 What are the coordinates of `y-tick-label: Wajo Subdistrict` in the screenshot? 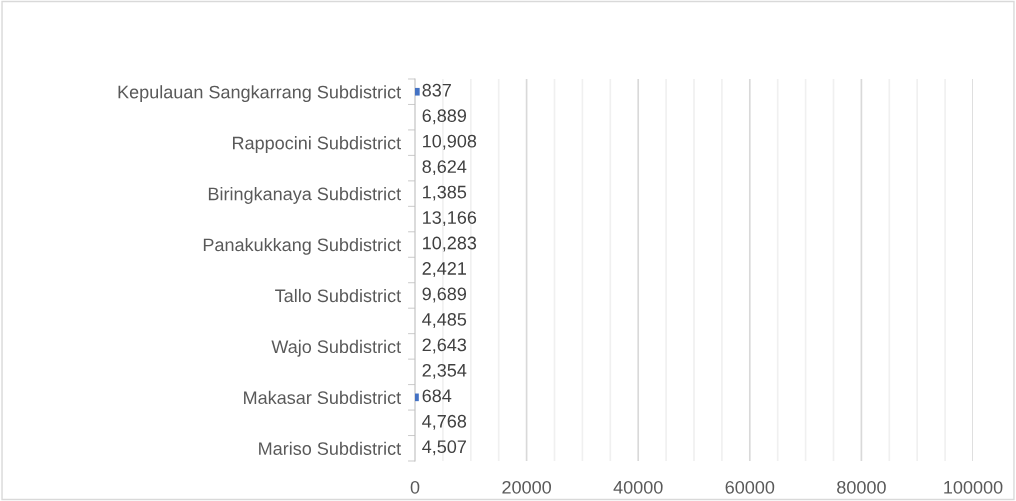 It's located at (336, 348).